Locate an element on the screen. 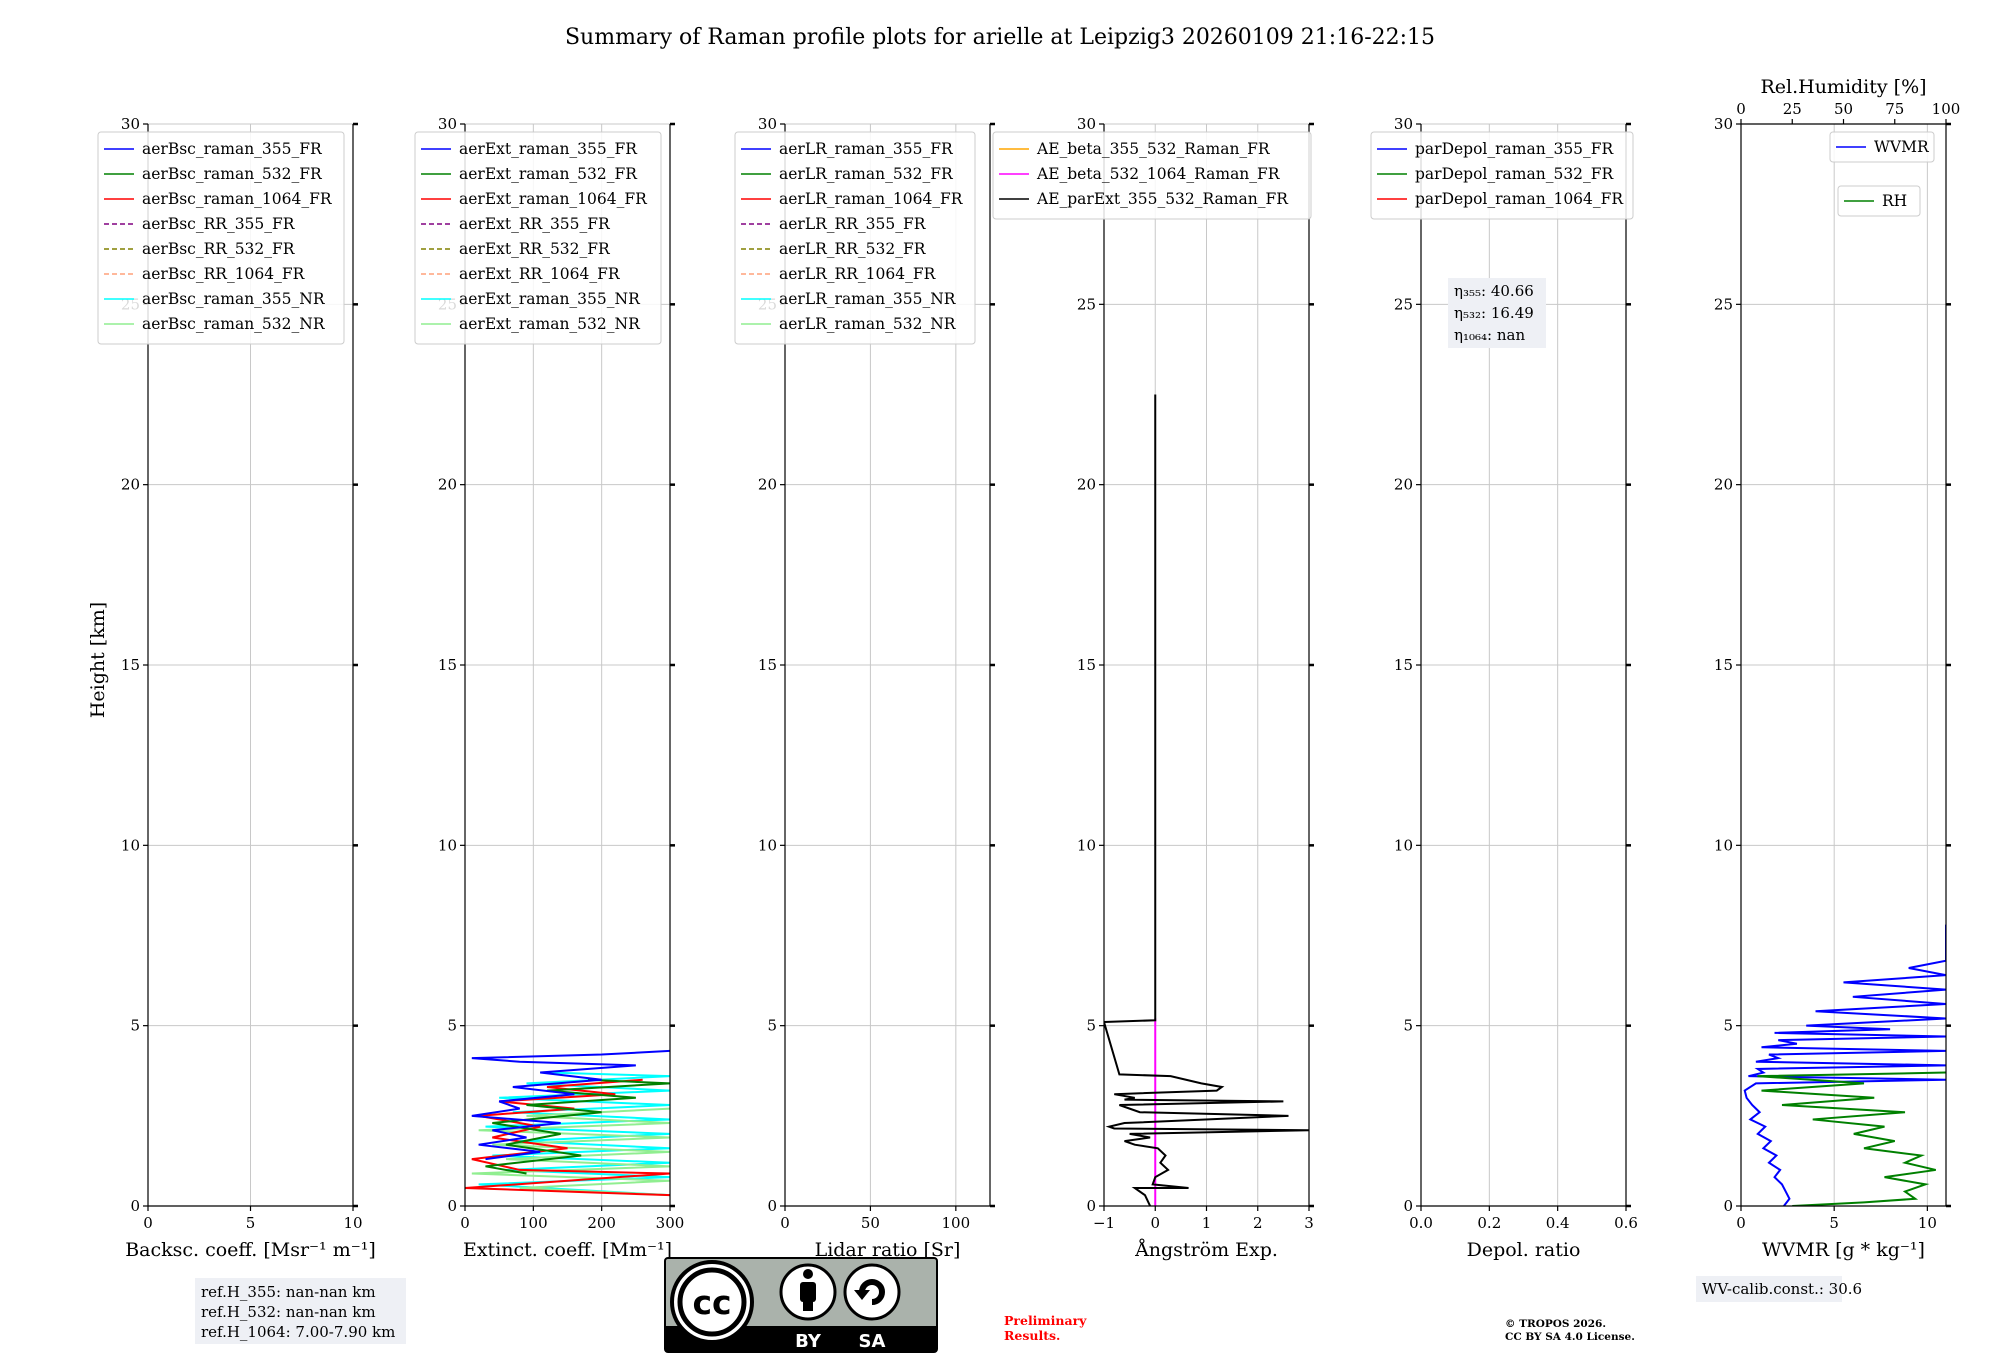 This screenshot has height=1360, width=2000. legend-label: parDepol_raman_355_FR is located at coordinates (1515, 149).